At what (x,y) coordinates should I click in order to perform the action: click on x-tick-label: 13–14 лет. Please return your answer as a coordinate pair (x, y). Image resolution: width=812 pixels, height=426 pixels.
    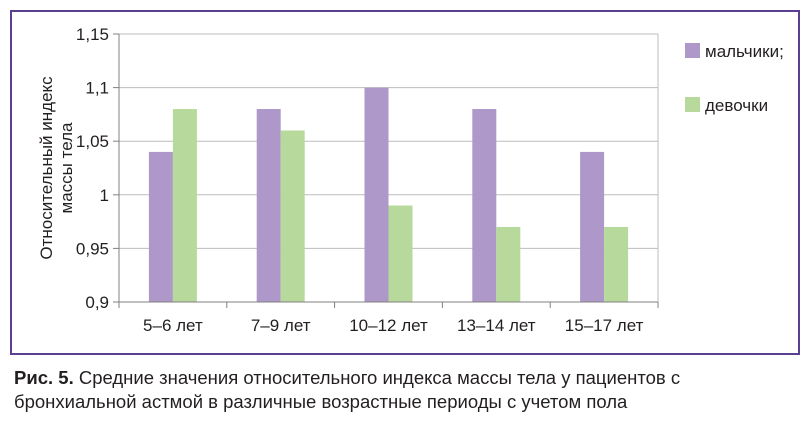
    Looking at the image, I should click on (496, 325).